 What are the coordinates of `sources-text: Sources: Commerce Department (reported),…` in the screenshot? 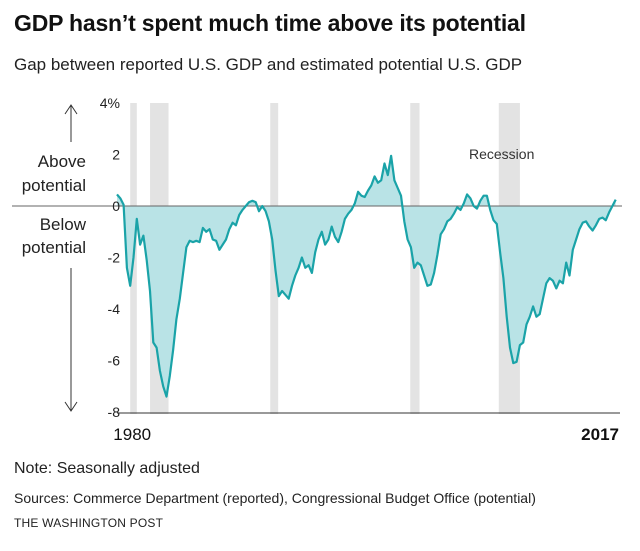 It's located at (275, 498).